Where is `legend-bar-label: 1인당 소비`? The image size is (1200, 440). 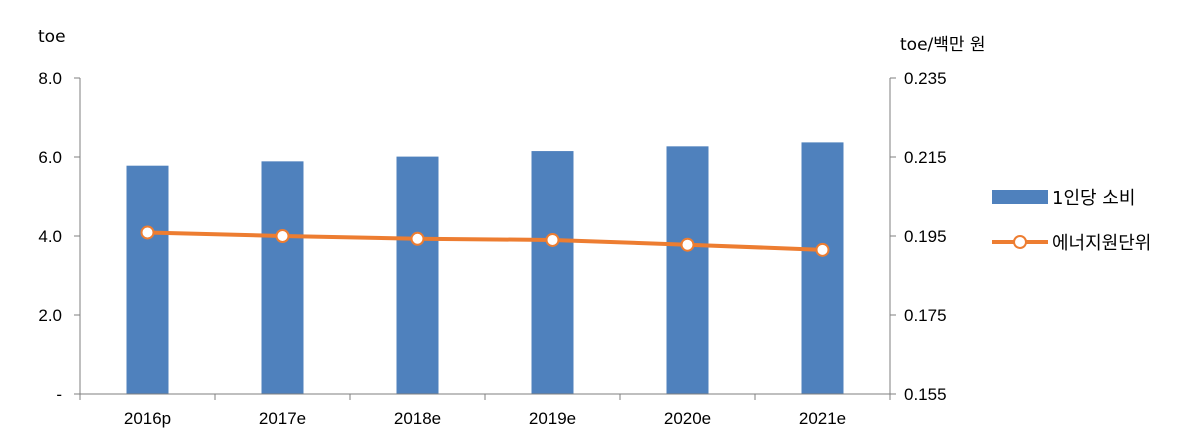 legend-bar-label: 1인당 소비 is located at coordinates (1093, 198).